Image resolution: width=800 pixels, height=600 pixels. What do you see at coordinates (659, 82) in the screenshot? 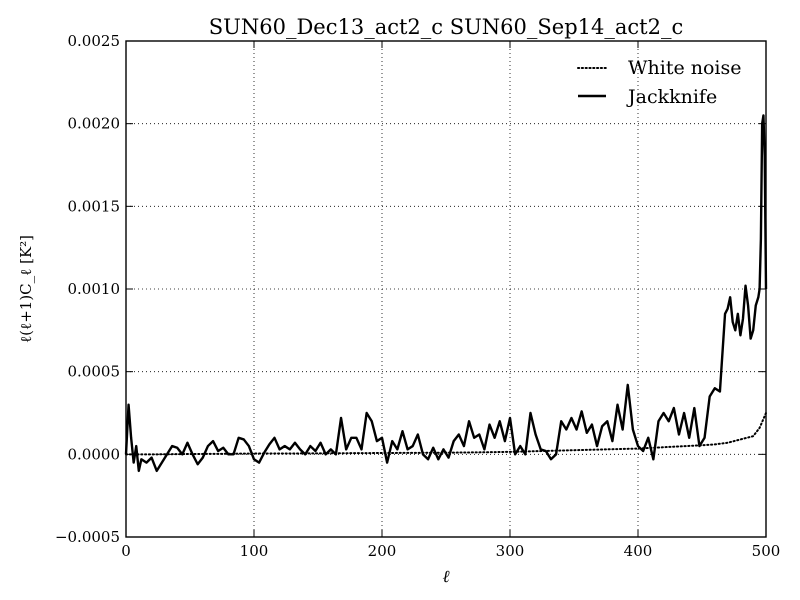
I see `legend: White noise Jackknife` at bounding box center [659, 82].